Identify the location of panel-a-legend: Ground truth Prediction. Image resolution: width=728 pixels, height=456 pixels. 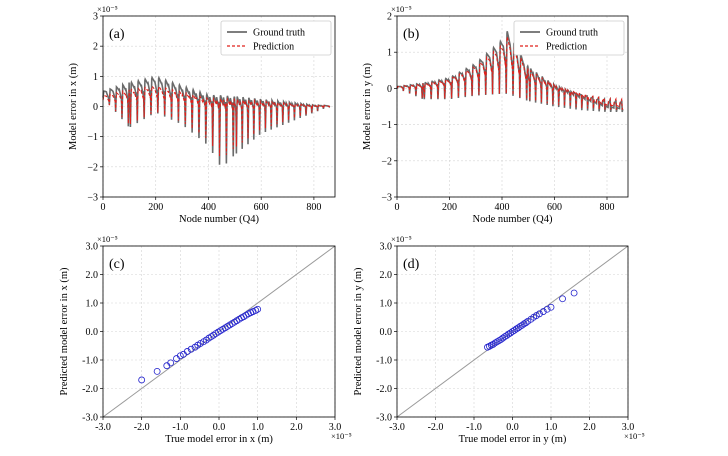
(276, 38).